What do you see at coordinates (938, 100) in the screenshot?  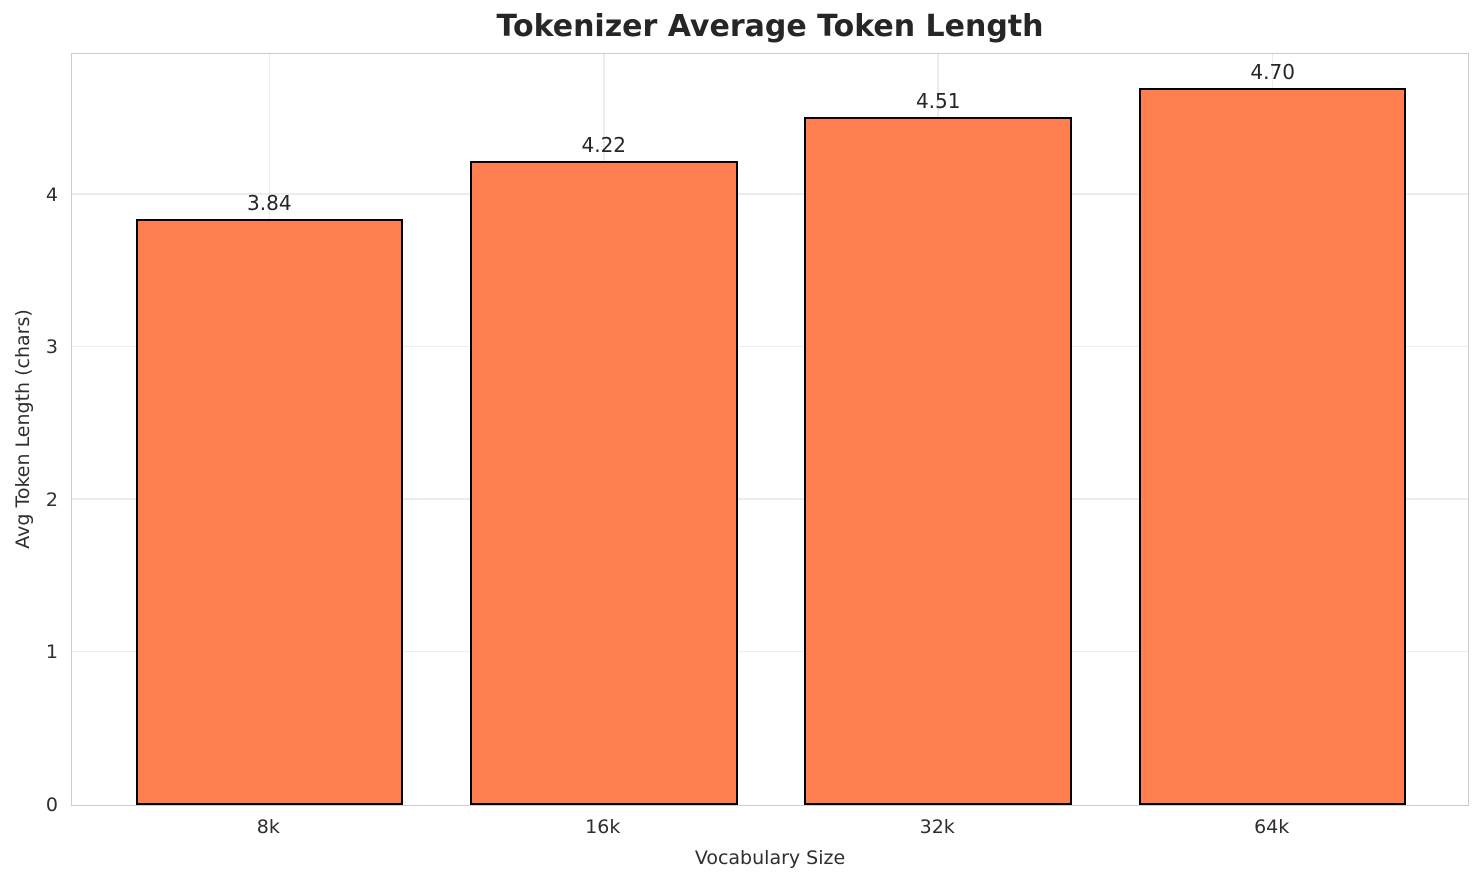 I see `bar-value-label: 4.51` at bounding box center [938, 100].